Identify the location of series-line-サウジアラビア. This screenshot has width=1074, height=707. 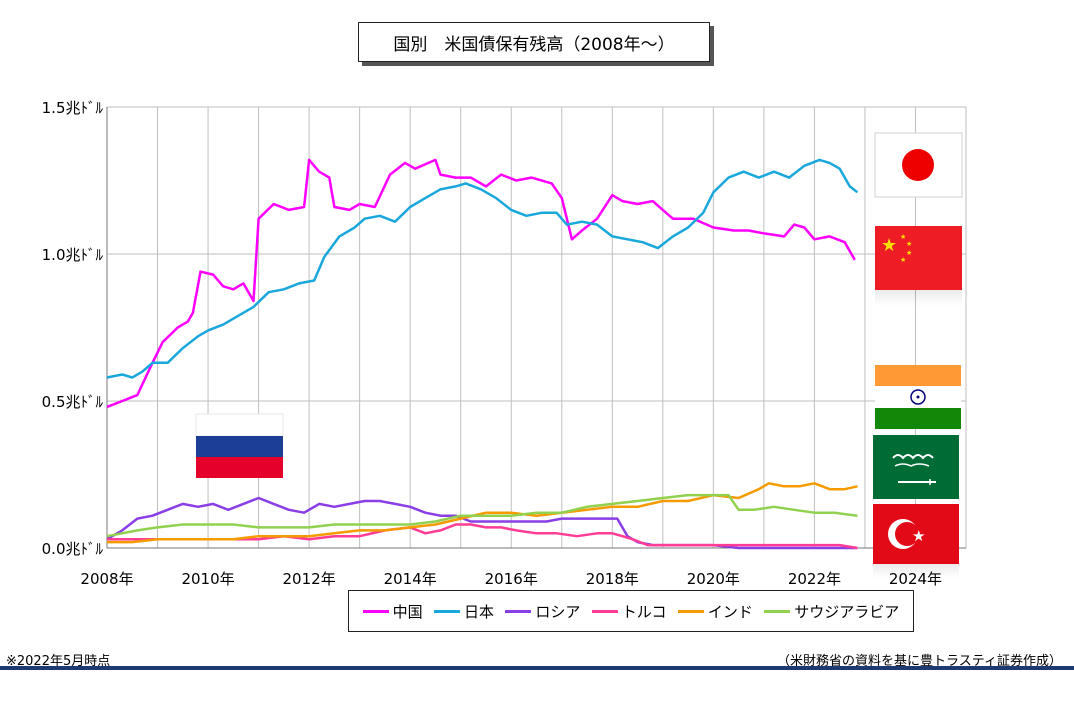
(482, 515).